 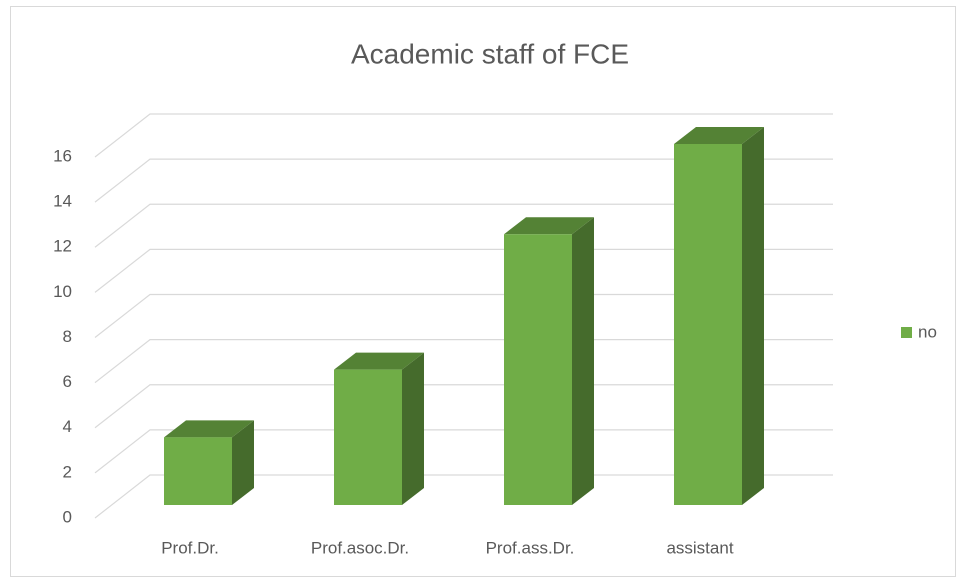 What do you see at coordinates (62, 291) in the screenshot?
I see `y-tick-label: 10` at bounding box center [62, 291].